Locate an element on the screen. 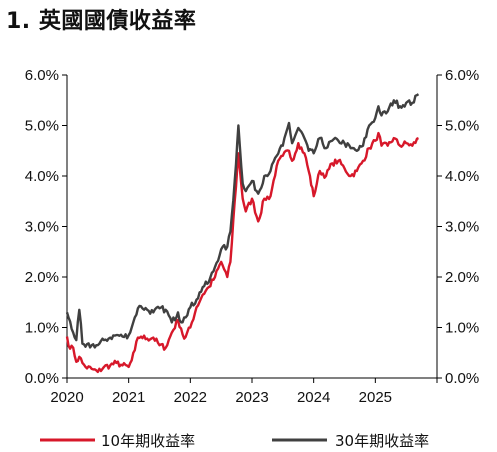 This screenshot has height=452, width=497. x-tick-label: 2022 is located at coordinates (190, 397).